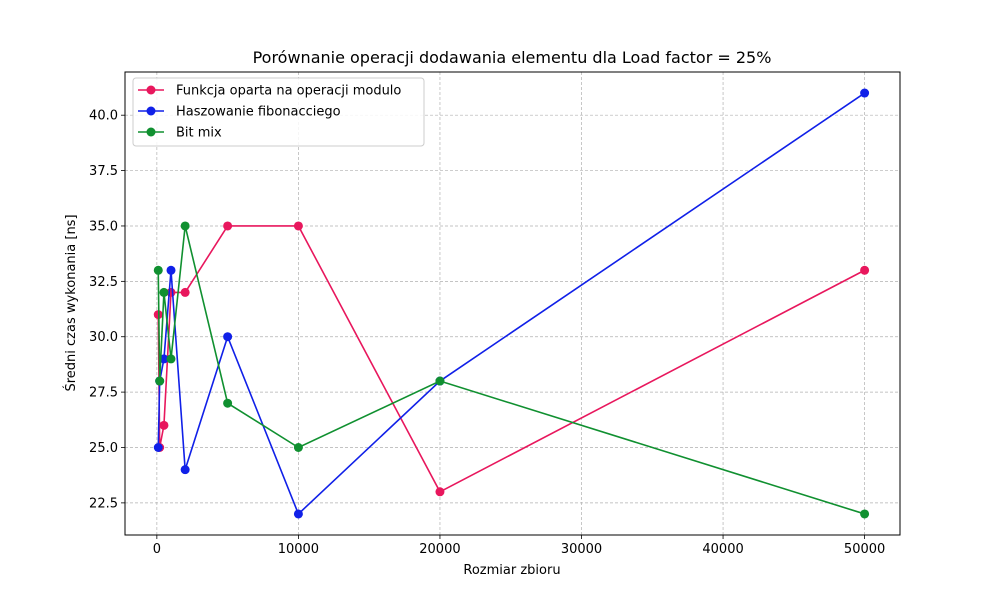 This screenshot has width=1000, height=600. What do you see at coordinates (864, 549) in the screenshot?
I see `x-tick-label: 50000` at bounding box center [864, 549].